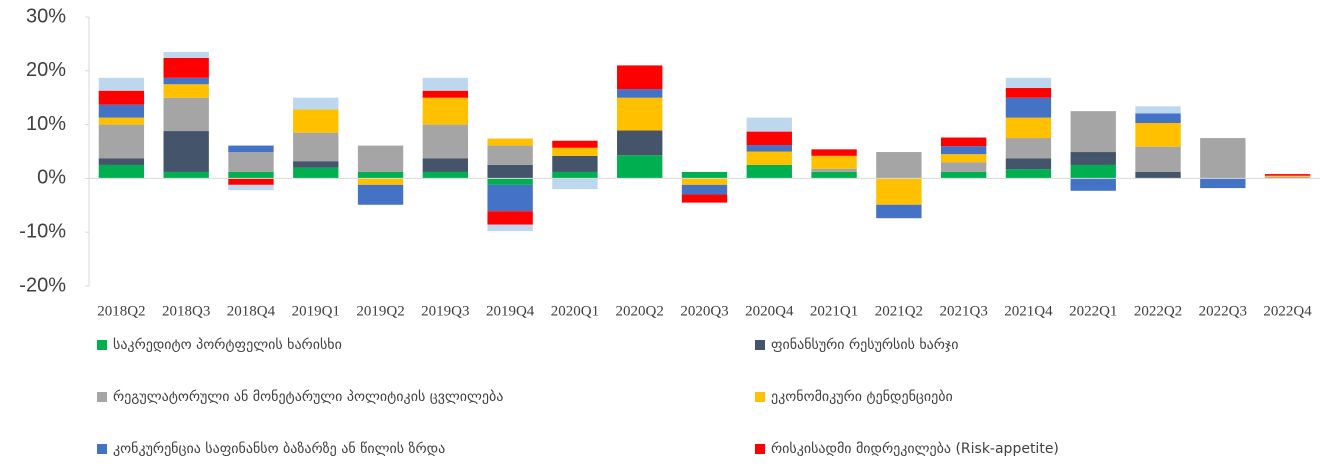 The image size is (1332, 468). What do you see at coordinates (1028, 311) in the screenshot?
I see `x-tick-label: 2021Q4` at bounding box center [1028, 311].